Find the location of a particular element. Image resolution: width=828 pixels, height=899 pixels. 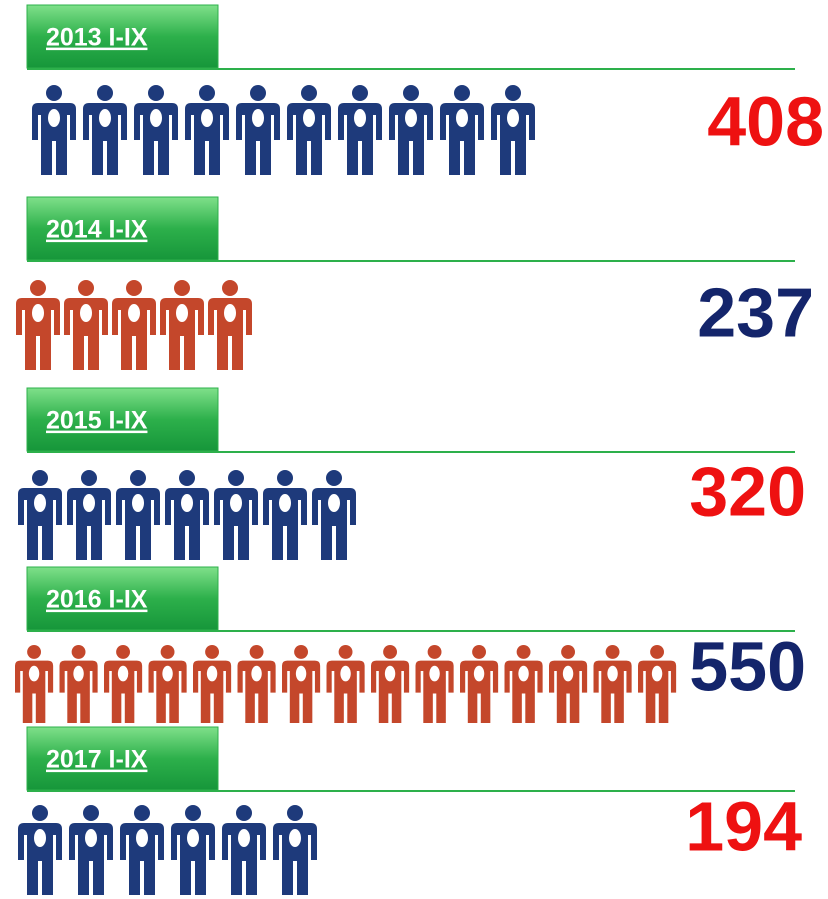

year-label: 2016 I-IX is located at coordinates (97, 600).